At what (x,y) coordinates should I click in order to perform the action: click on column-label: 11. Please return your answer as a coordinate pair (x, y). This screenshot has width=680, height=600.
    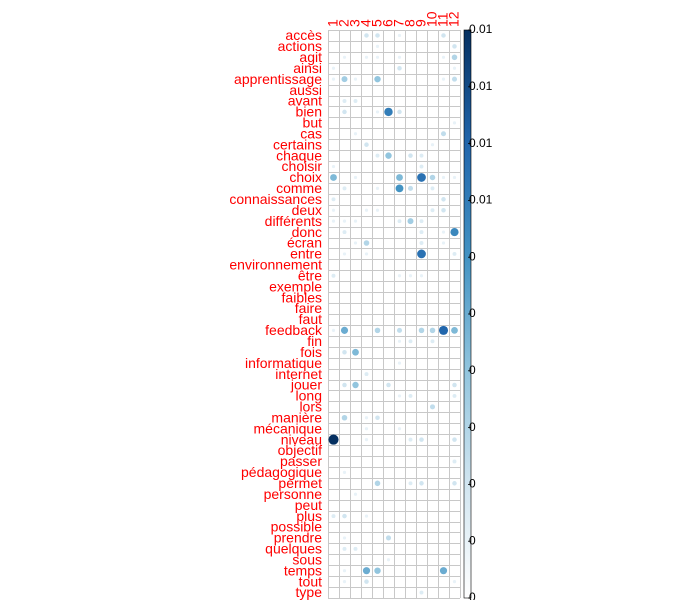
    Looking at the image, I should click on (443, 19).